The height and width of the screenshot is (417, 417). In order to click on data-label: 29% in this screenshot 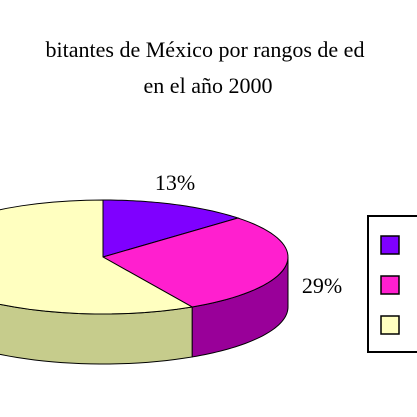, I will do `click(322, 285)`.